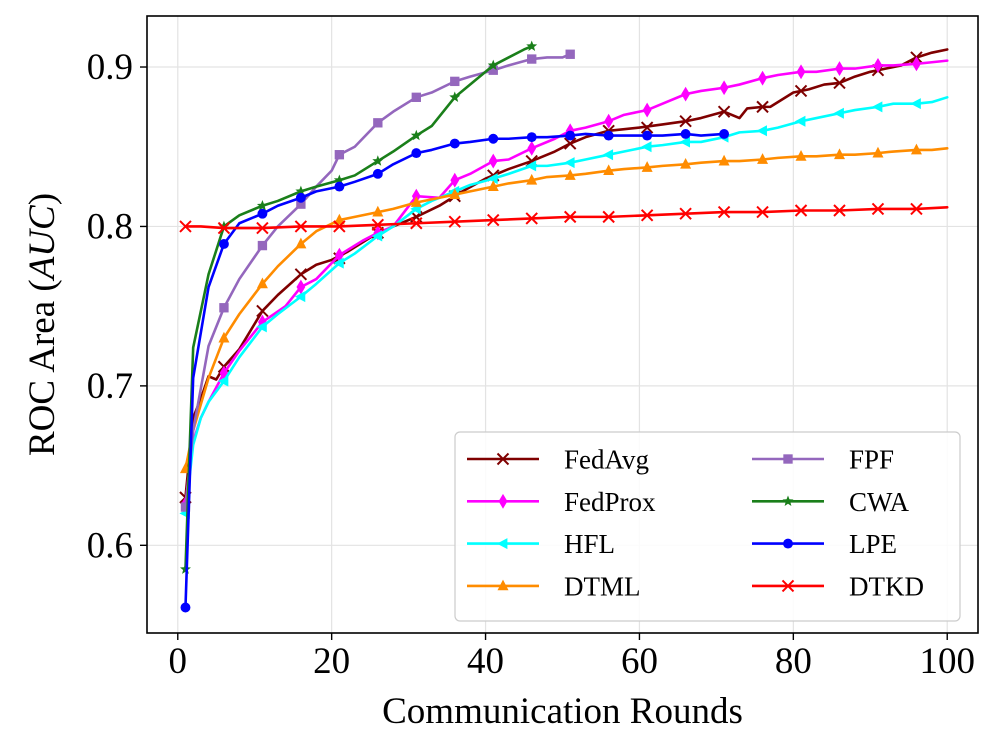  What do you see at coordinates (558, 460) in the screenshot?
I see `legend-entry-fedavg: FedAvg` at bounding box center [558, 460].